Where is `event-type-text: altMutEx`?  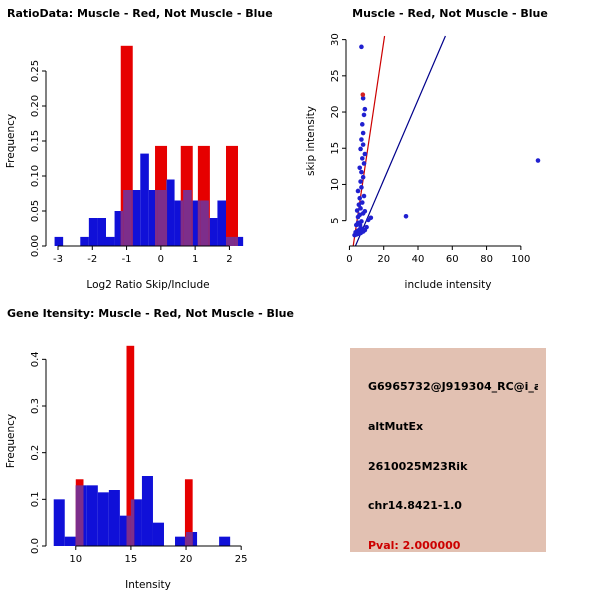 event-type-text: altMutEx is located at coordinates (396, 426).